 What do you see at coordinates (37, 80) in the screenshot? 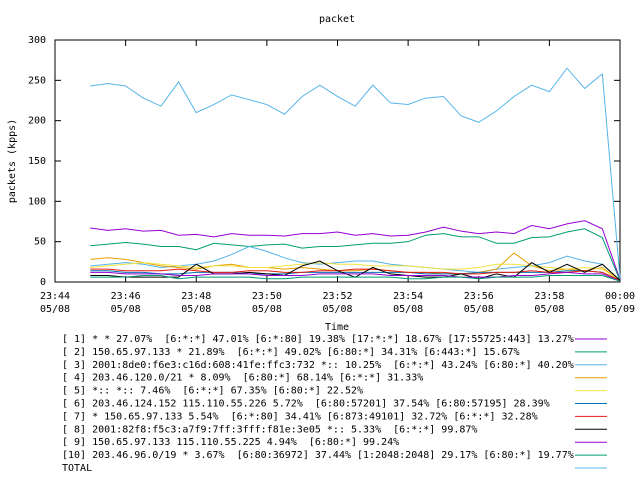
I see `y-tick-label: 250` at bounding box center [37, 80].